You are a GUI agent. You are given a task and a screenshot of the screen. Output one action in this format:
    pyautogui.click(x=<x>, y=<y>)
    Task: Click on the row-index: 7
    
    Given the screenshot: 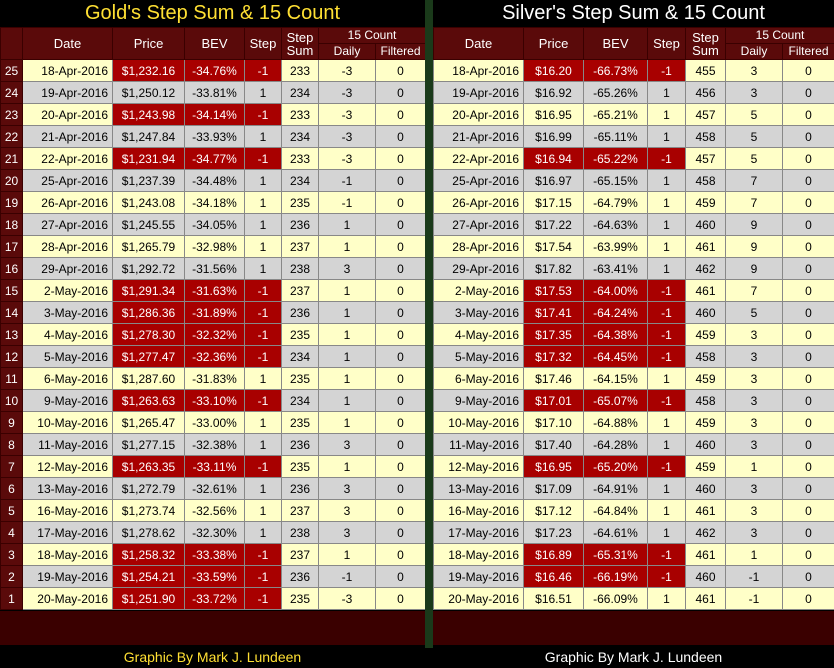 What is the action you would take?
    pyautogui.click(x=12, y=467)
    